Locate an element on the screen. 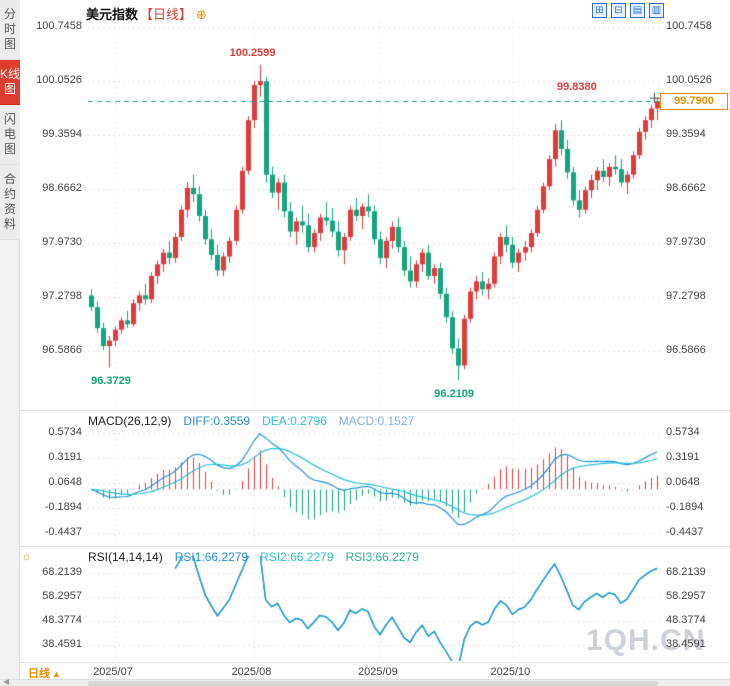  y-axis-label-right: 99.3594 is located at coordinates (686, 134).